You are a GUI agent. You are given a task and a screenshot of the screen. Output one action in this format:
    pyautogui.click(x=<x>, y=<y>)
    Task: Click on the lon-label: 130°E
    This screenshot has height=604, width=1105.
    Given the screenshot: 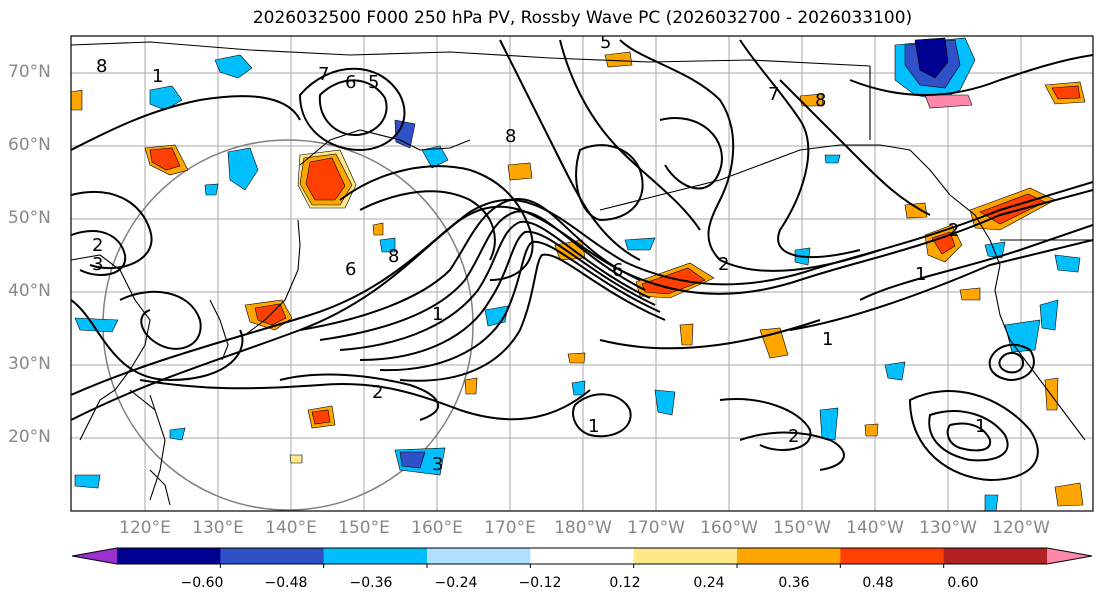 What is the action you would take?
    pyautogui.click(x=218, y=528)
    